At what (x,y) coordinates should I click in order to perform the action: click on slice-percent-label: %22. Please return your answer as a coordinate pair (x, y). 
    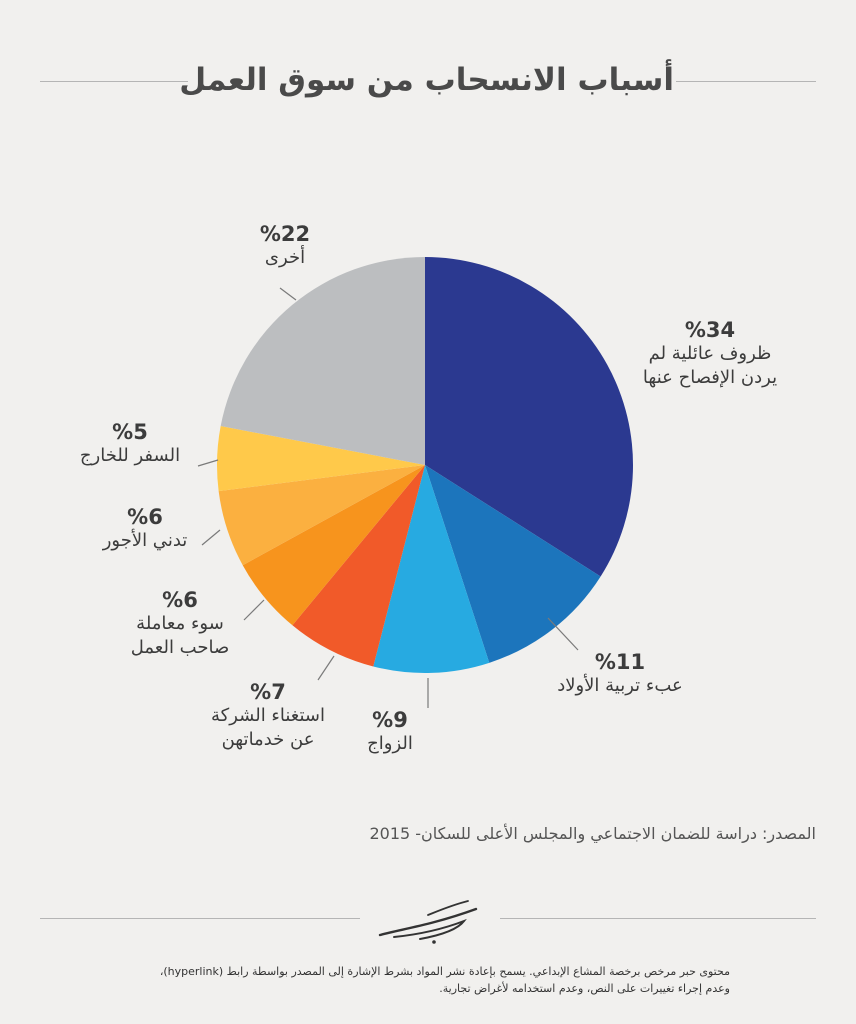
    Looking at the image, I should click on (285, 234).